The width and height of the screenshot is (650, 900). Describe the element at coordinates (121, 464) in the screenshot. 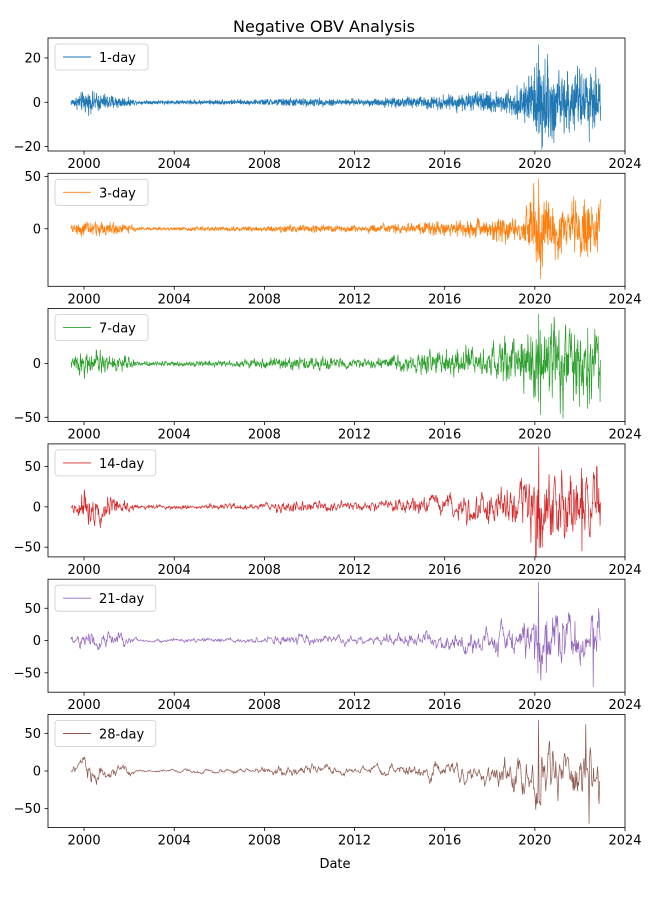

I see `legend-label: 14-day` at that location.